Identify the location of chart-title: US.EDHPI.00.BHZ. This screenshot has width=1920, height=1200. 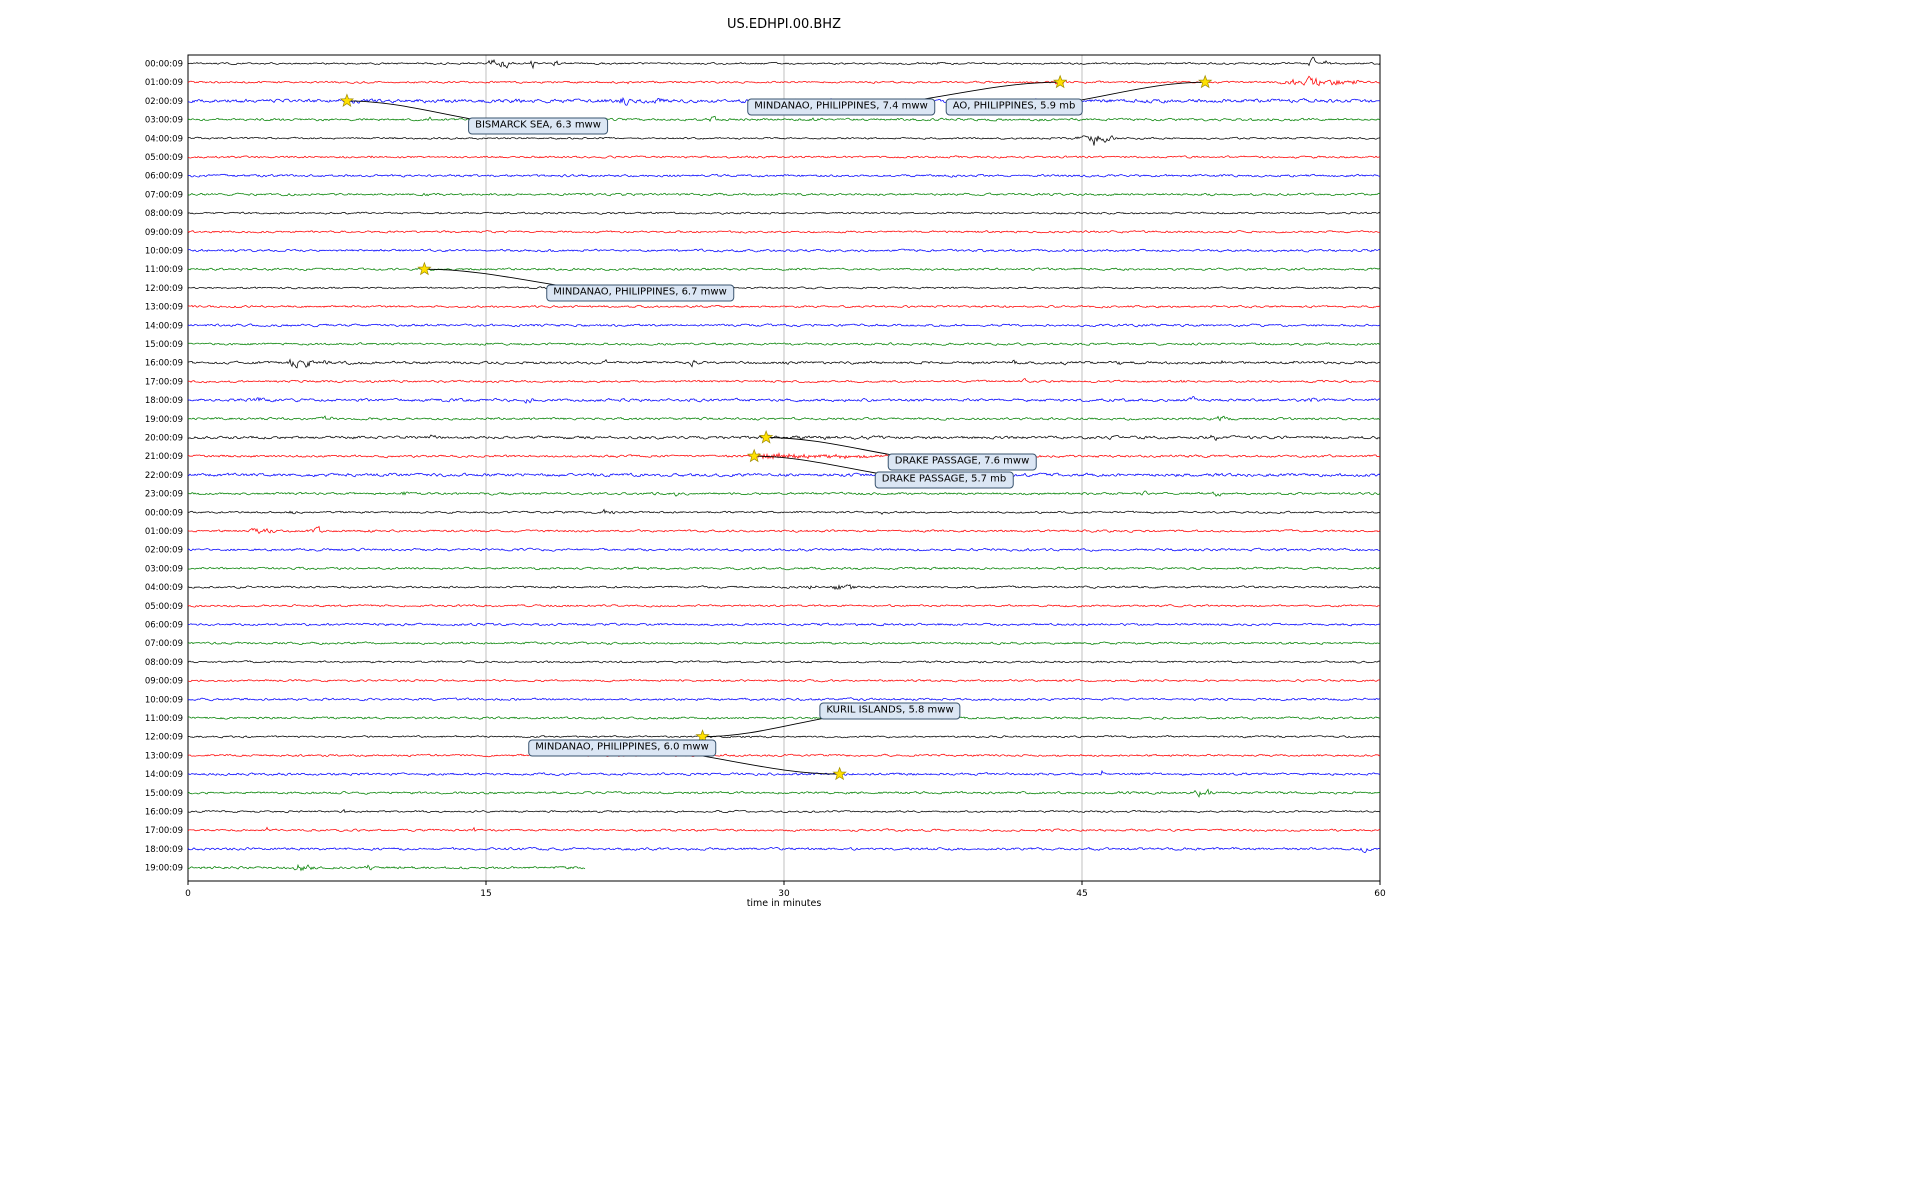
(784, 24).